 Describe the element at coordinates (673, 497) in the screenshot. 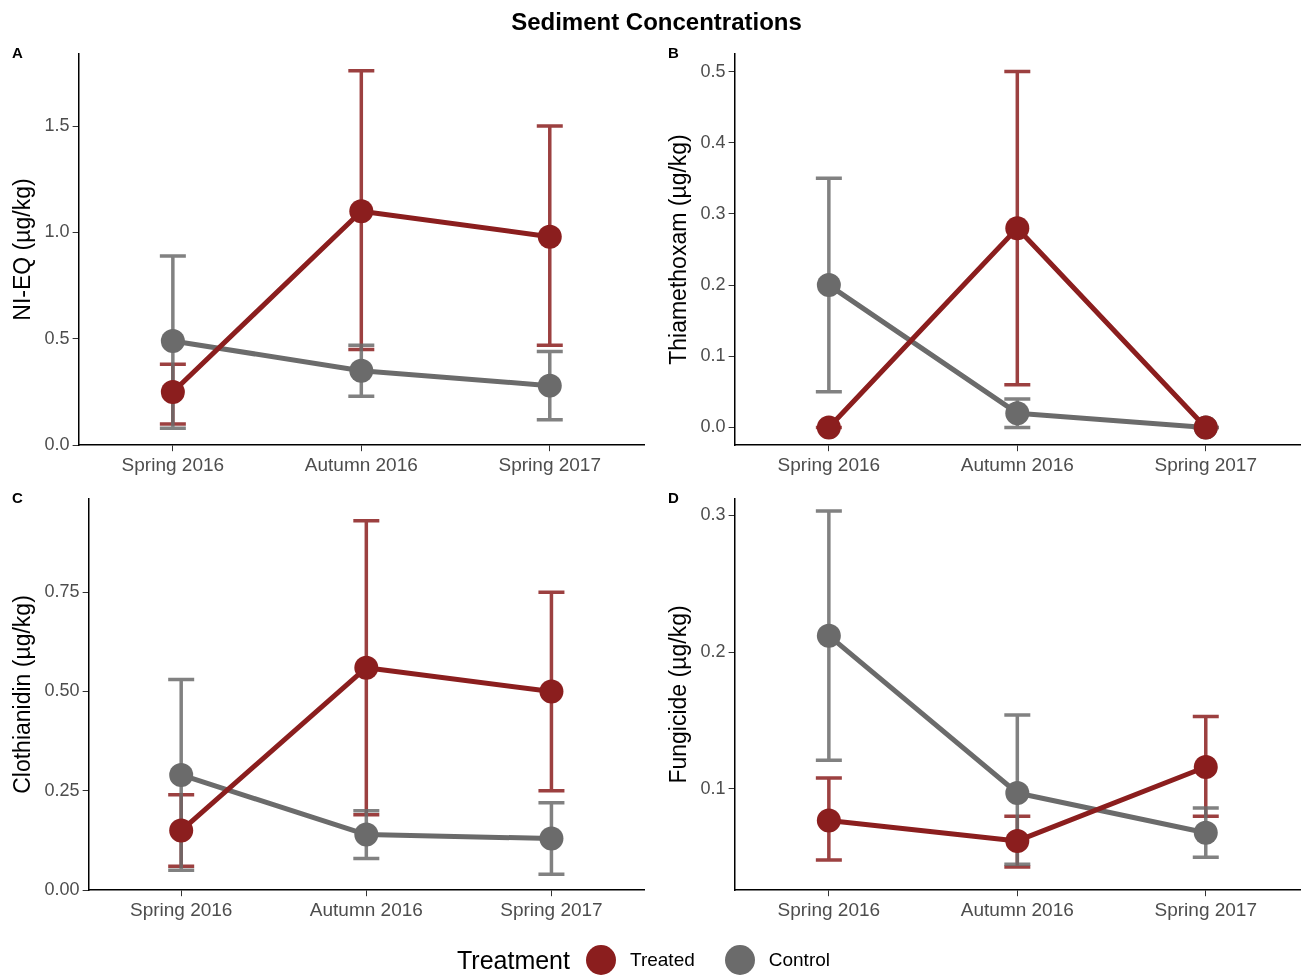

I see `text: D` at that location.